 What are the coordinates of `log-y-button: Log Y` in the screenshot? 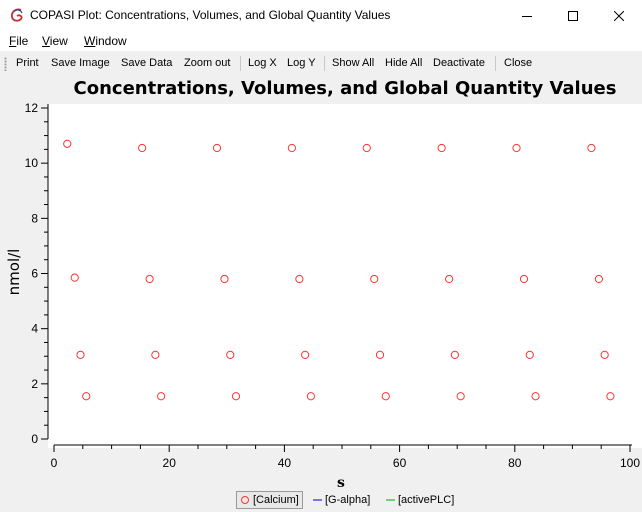 It's located at (301, 63).